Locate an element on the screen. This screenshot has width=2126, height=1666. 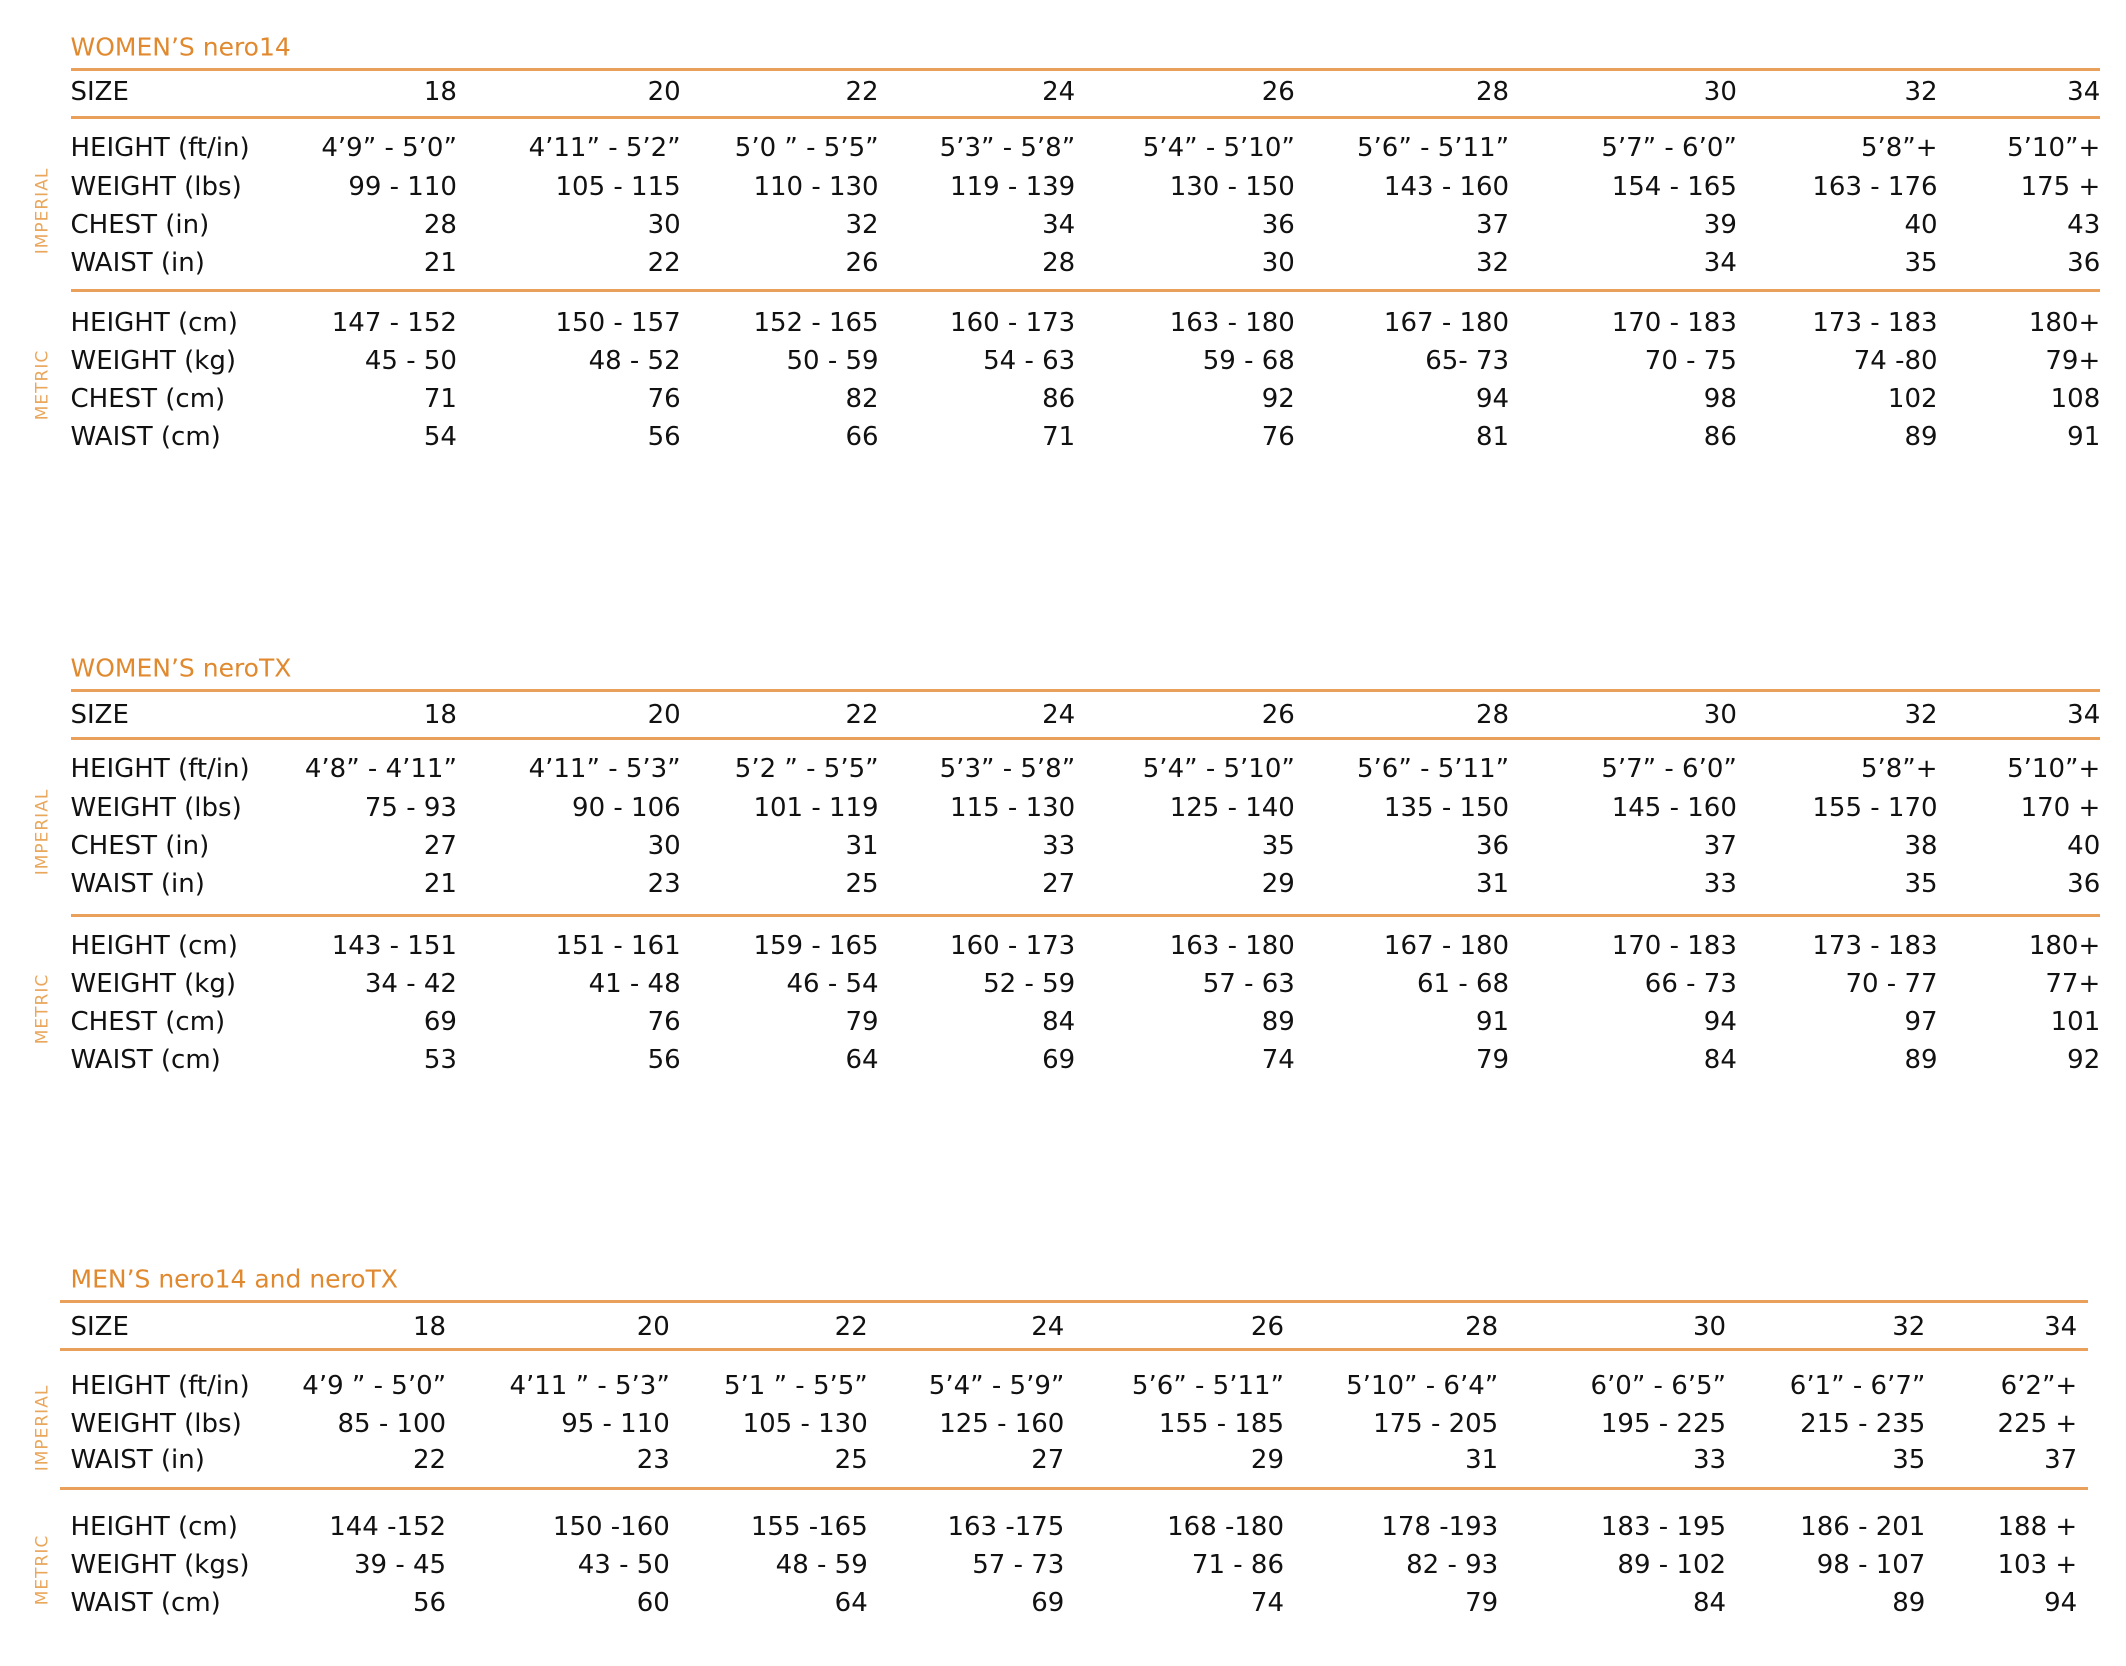
cell: 66 - 73 is located at coordinates (1690, 984).